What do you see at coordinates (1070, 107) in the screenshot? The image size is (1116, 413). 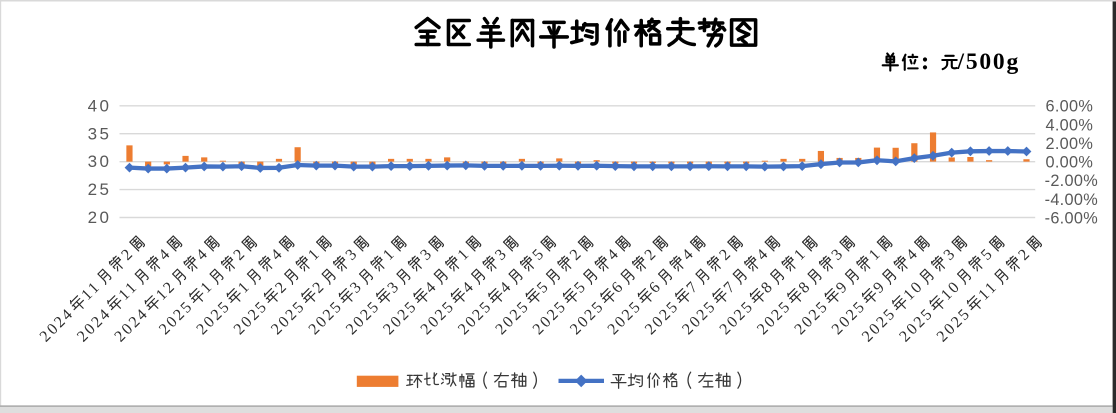 I see `svg-text: 6.00%` at bounding box center [1070, 107].